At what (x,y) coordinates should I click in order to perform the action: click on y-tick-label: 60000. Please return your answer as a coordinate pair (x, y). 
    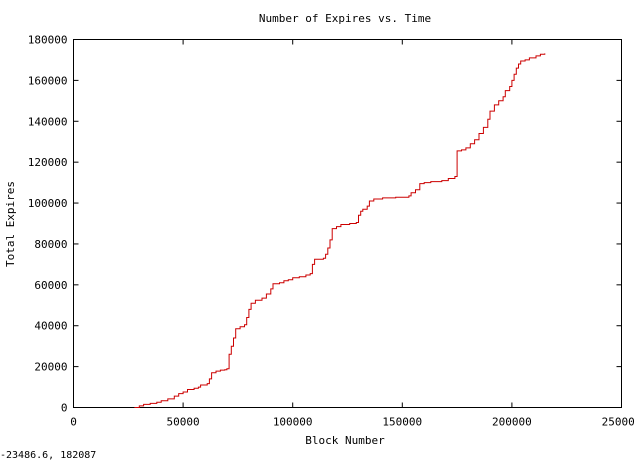
    Looking at the image, I should click on (50, 285).